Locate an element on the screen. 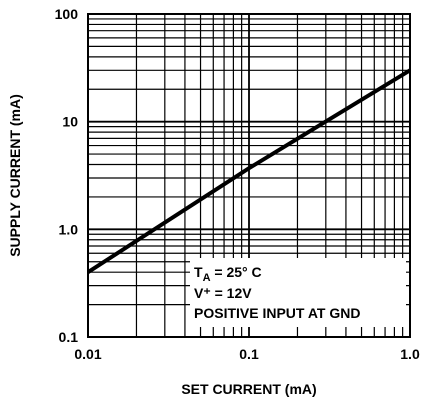 Image resolution: width=424 pixels, height=402 pixels. x-tick-label: 0.1 is located at coordinates (249, 354).